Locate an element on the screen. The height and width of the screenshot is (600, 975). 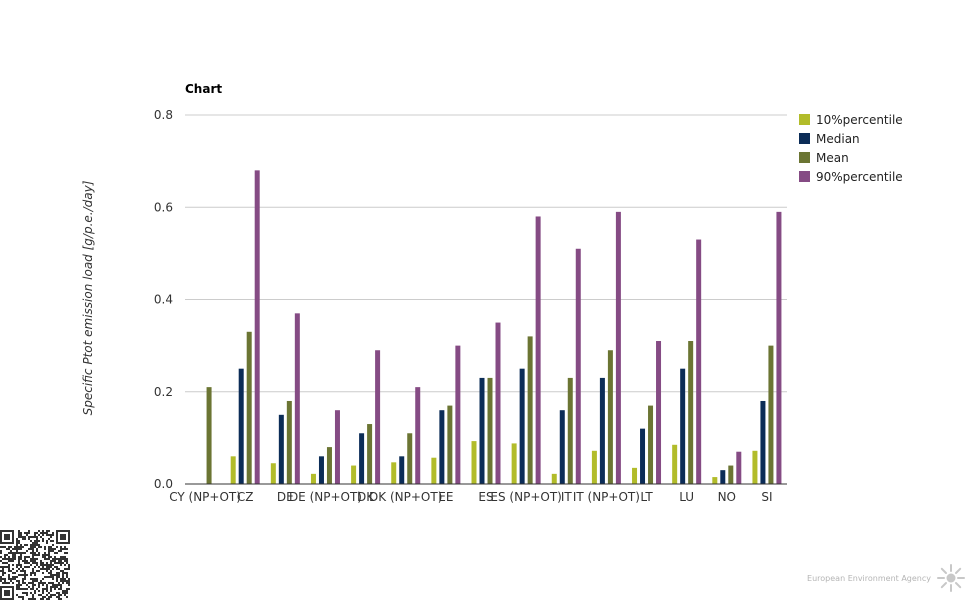
legend-label: Median is located at coordinates (838, 139).